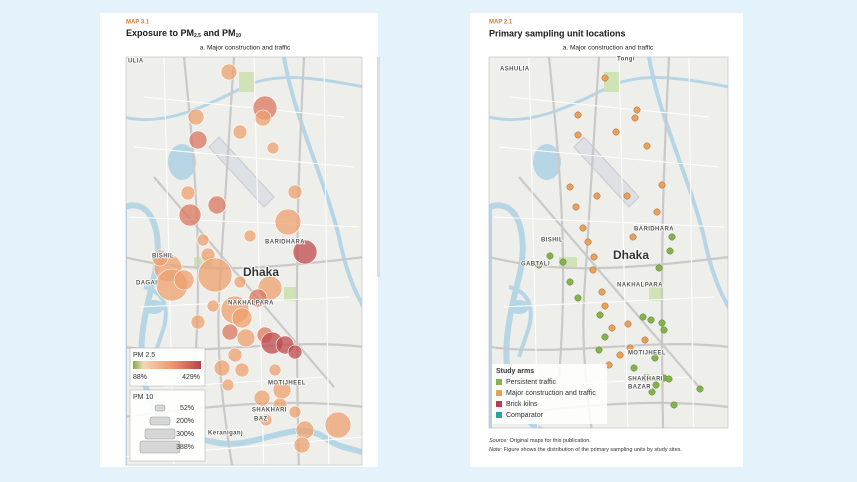 The height and width of the screenshot is (482, 857). I want to click on legend-label: Brick kilns, so click(522, 404).